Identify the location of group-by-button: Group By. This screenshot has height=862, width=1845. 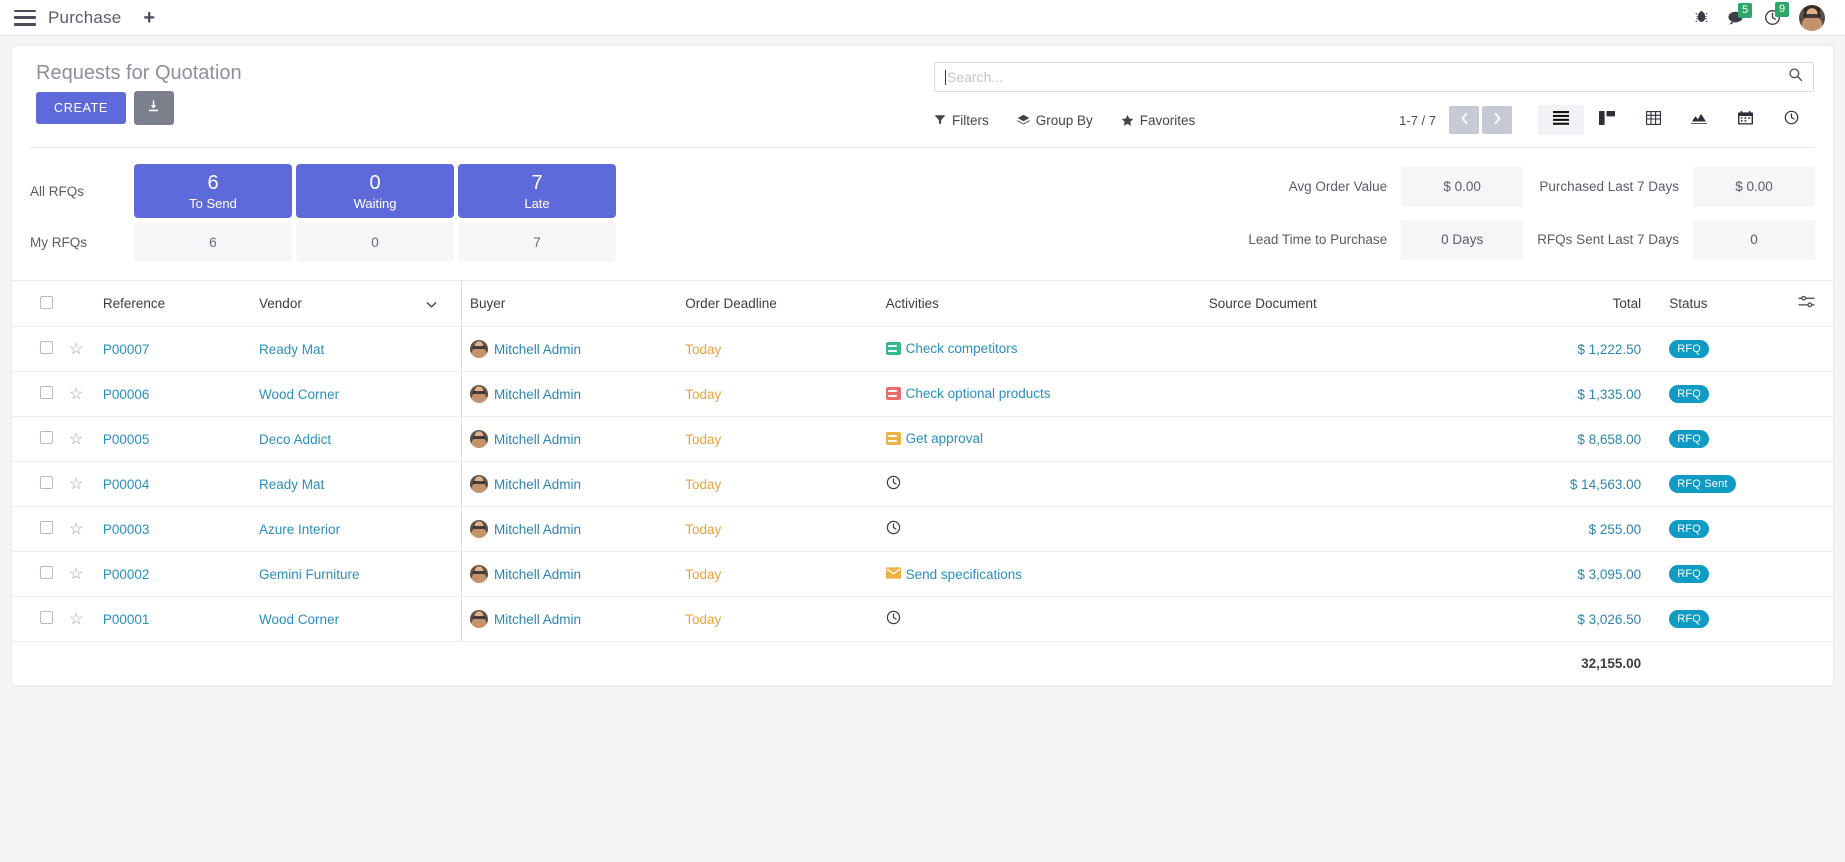
(1054, 120).